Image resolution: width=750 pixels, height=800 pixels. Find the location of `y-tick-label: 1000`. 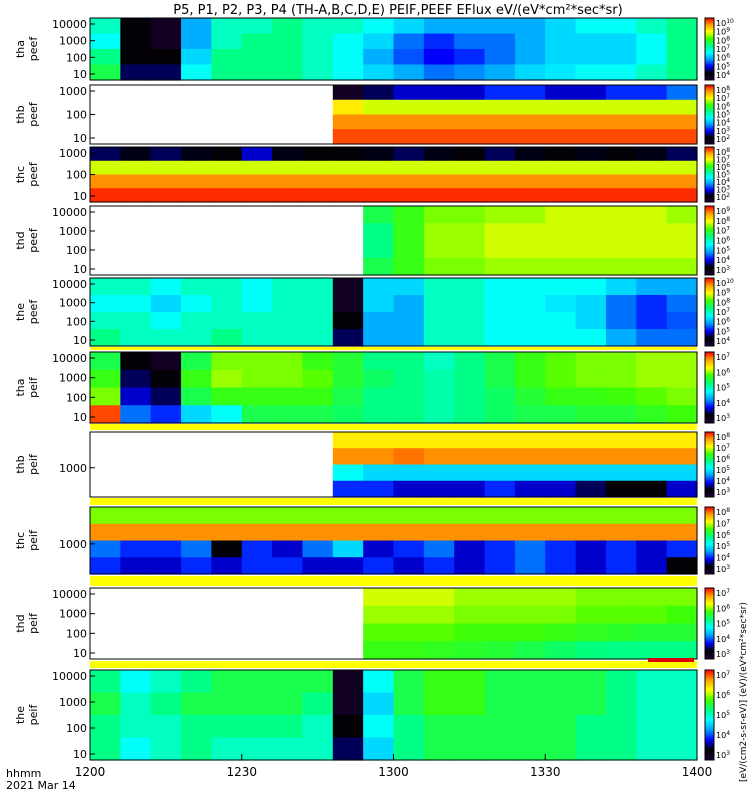

y-tick-label: 1000 is located at coordinates (73, 153).